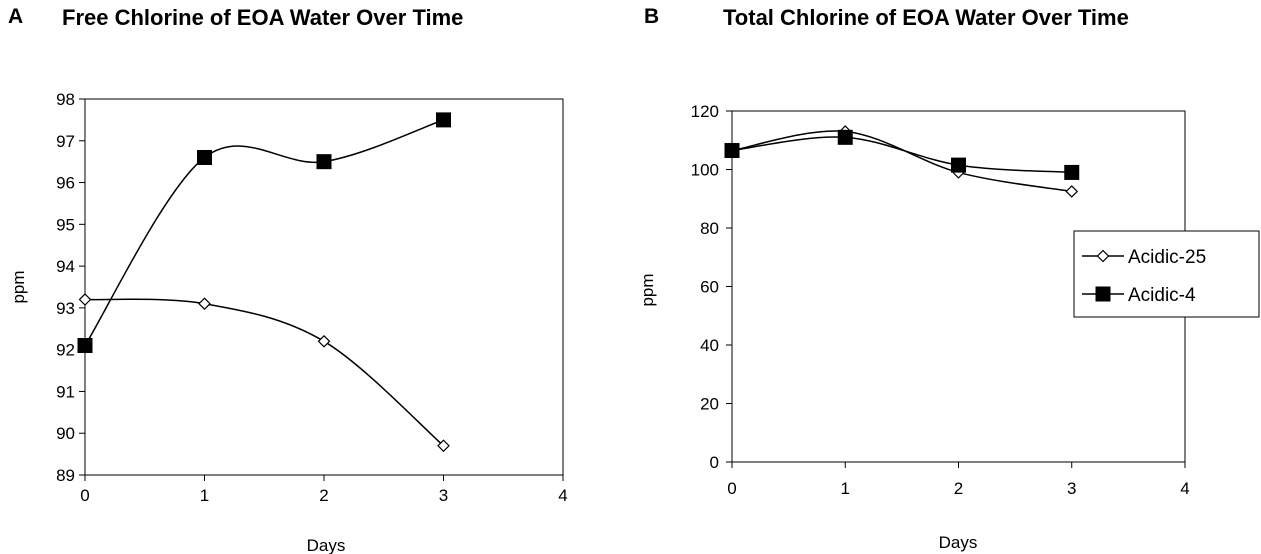  I want to click on chart-b-y-tick-label: 40, so click(709, 345).